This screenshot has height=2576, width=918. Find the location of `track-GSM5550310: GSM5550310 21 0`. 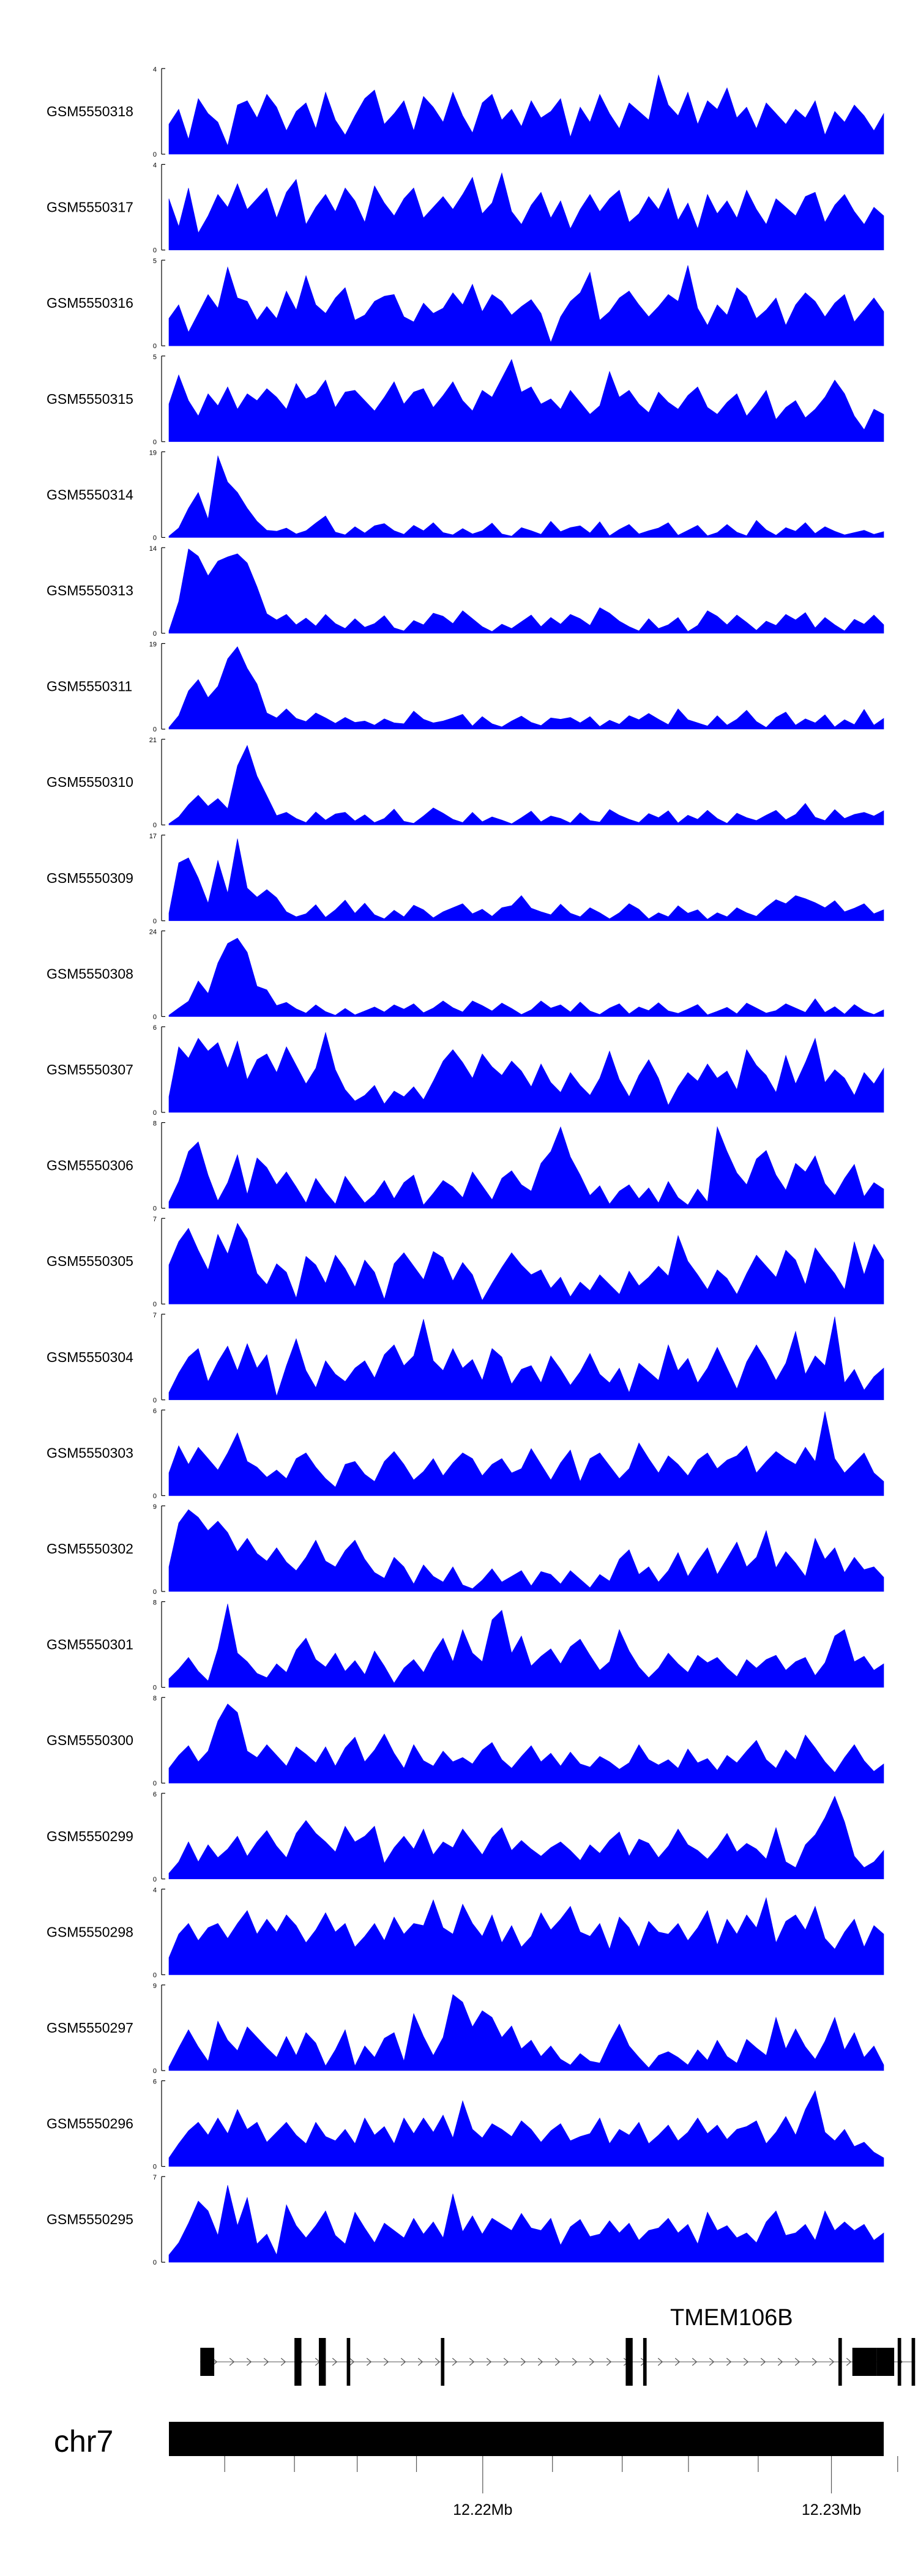

track-GSM5550310: GSM5550310 21 0 is located at coordinates (465, 783).